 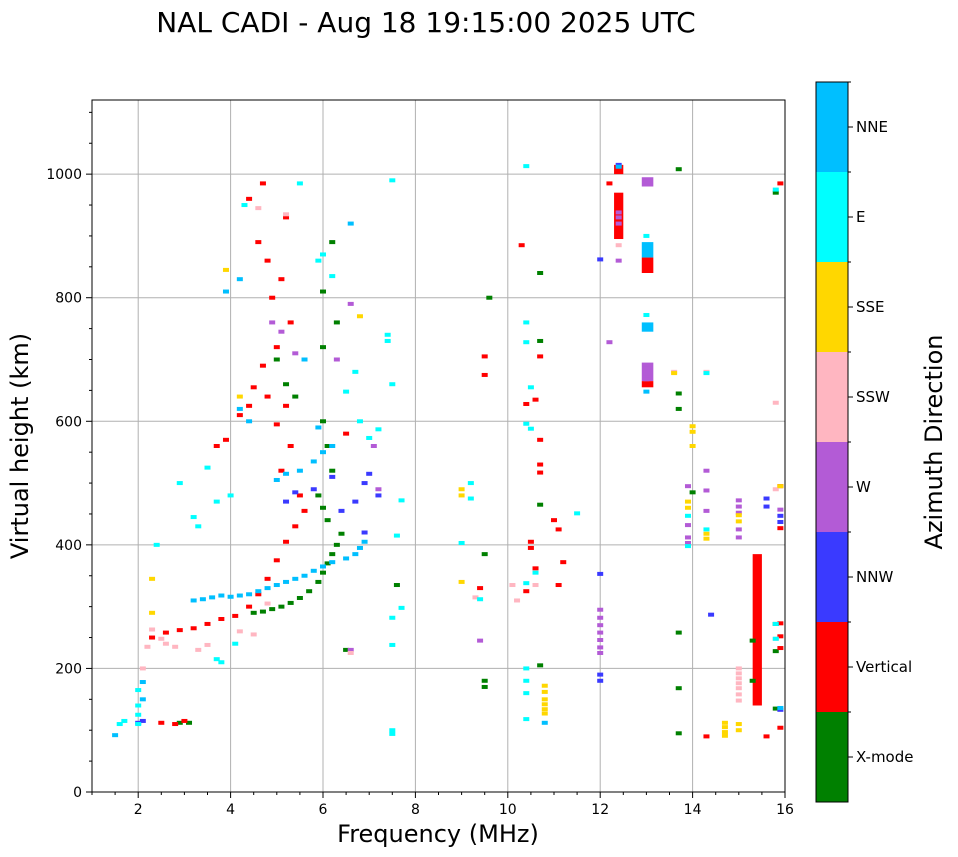 What do you see at coordinates (69, 456) in the screenshot?
I see `y-axis-ticks: 0 200 400 600 800 1000` at bounding box center [69, 456].